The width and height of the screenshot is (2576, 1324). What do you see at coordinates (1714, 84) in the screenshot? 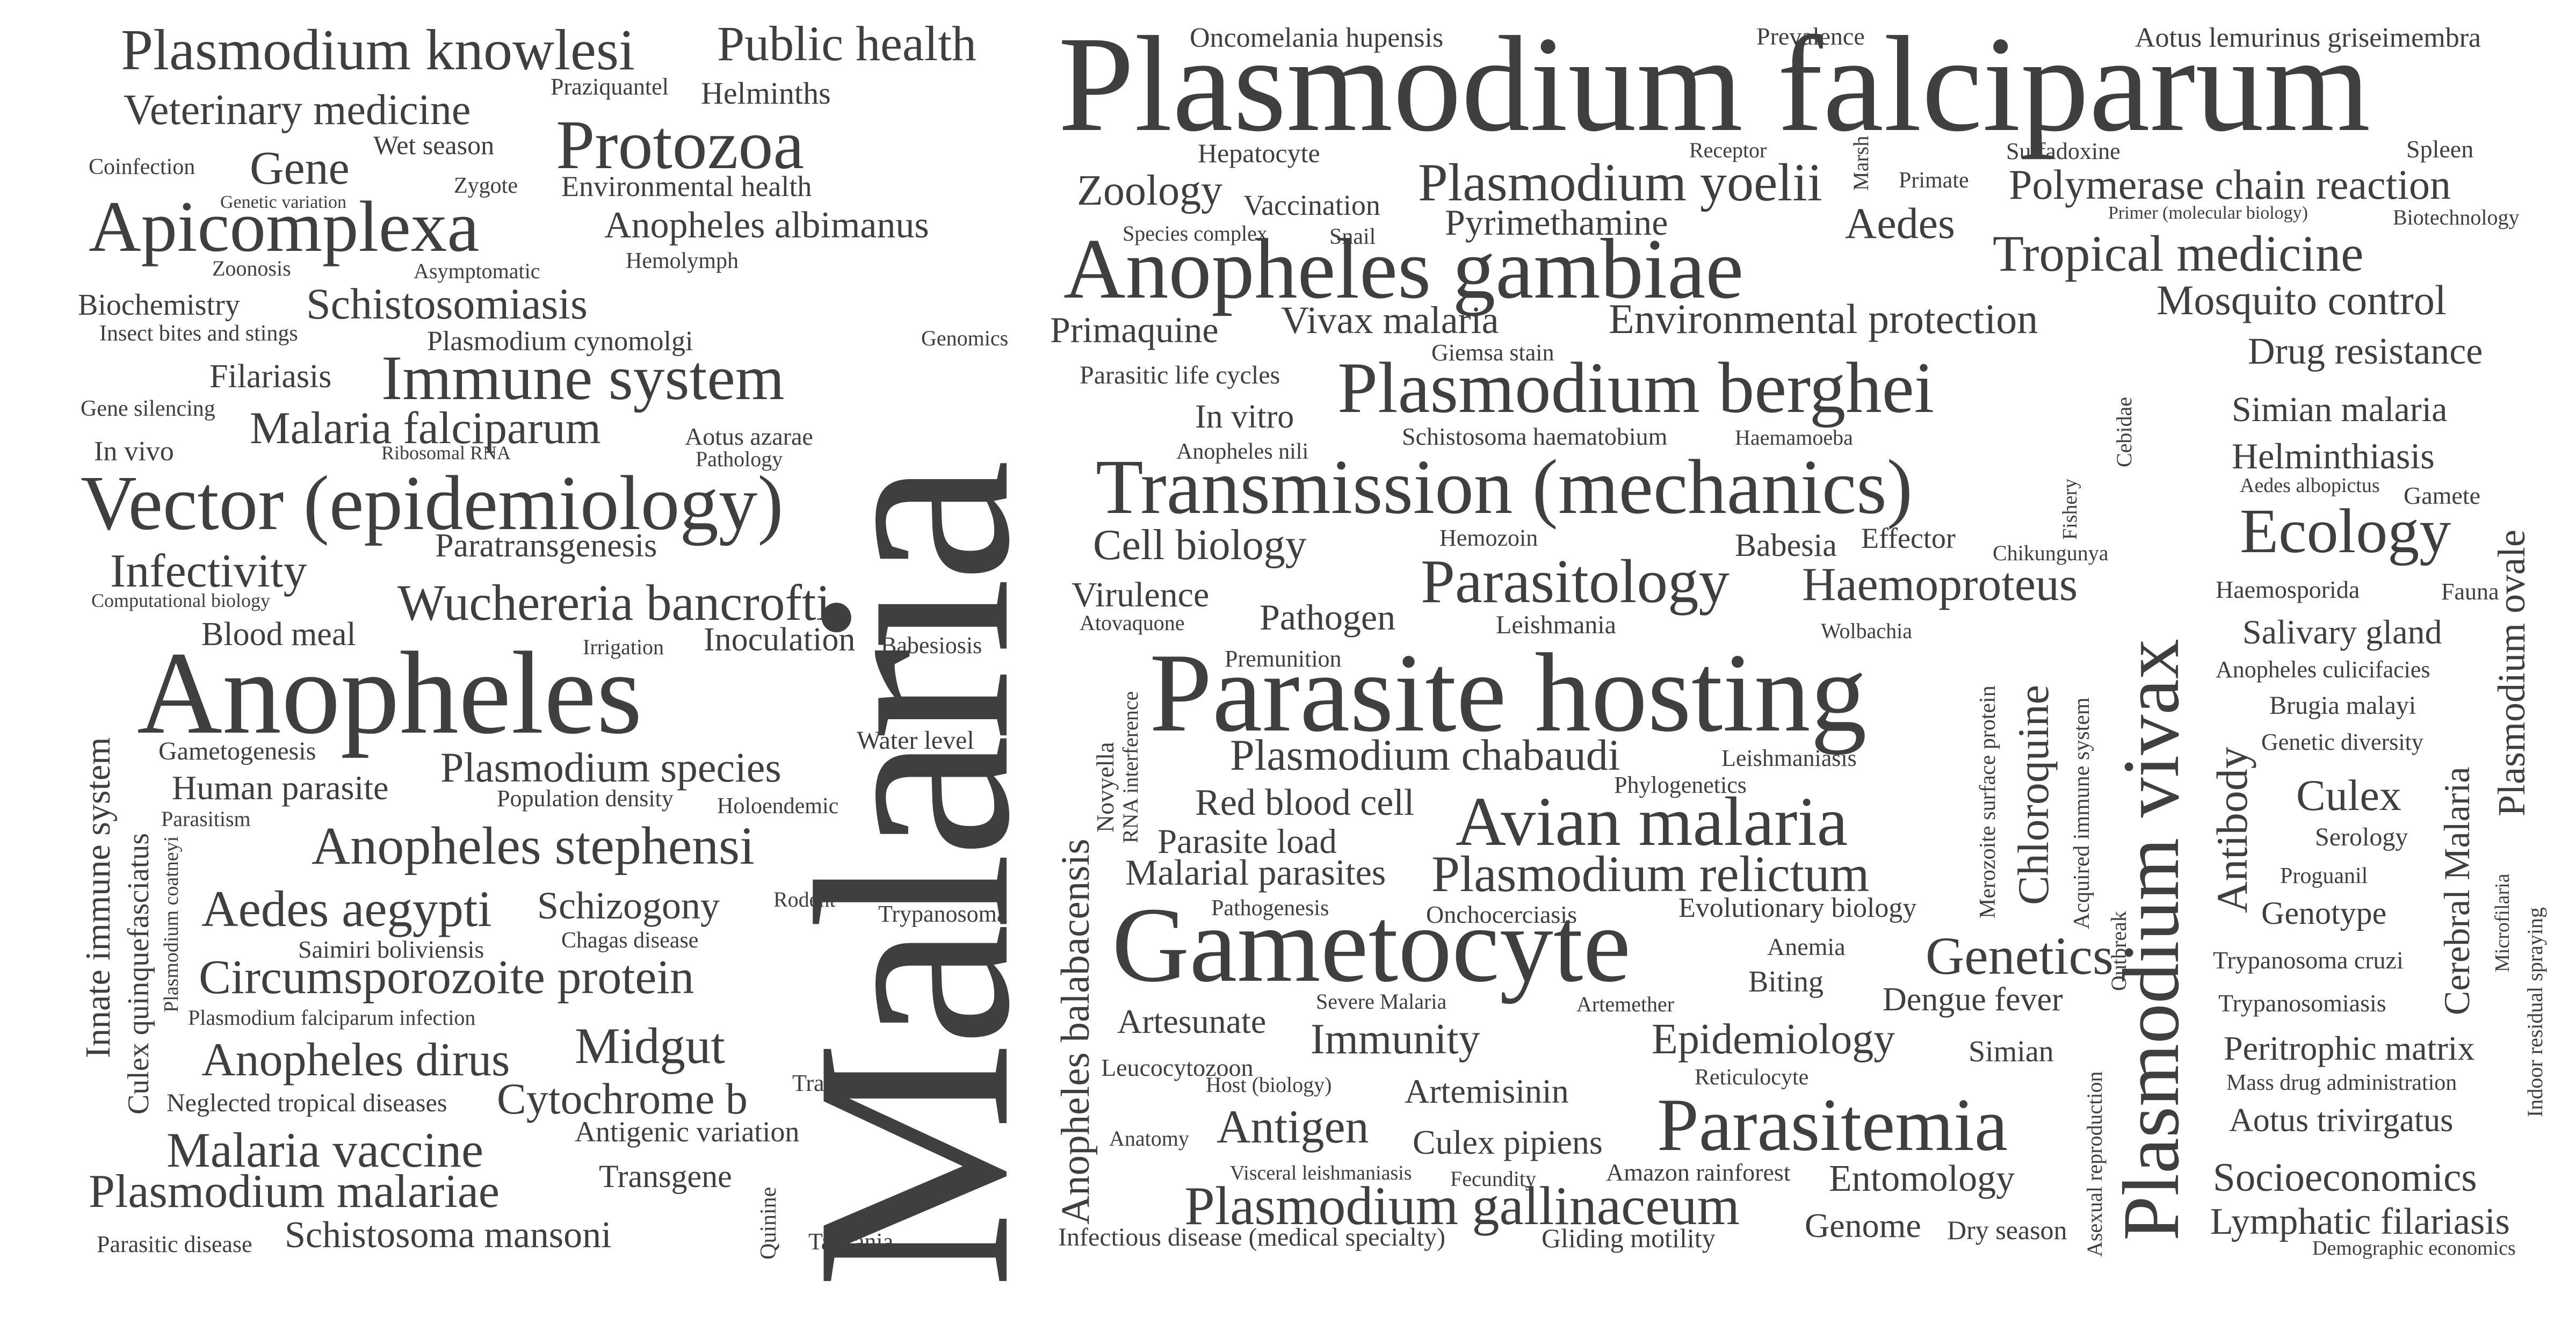
I see `word-plasmodium-falciparum: Plasmodium falciparum` at bounding box center [1714, 84].